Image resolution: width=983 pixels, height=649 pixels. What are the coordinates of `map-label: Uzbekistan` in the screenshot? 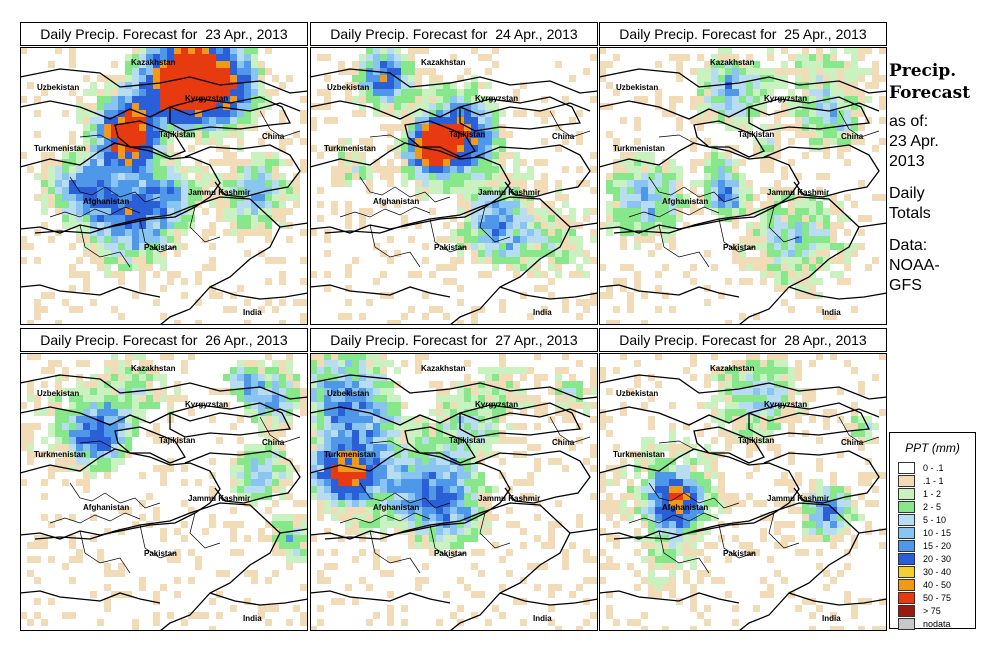 It's located at (637, 87).